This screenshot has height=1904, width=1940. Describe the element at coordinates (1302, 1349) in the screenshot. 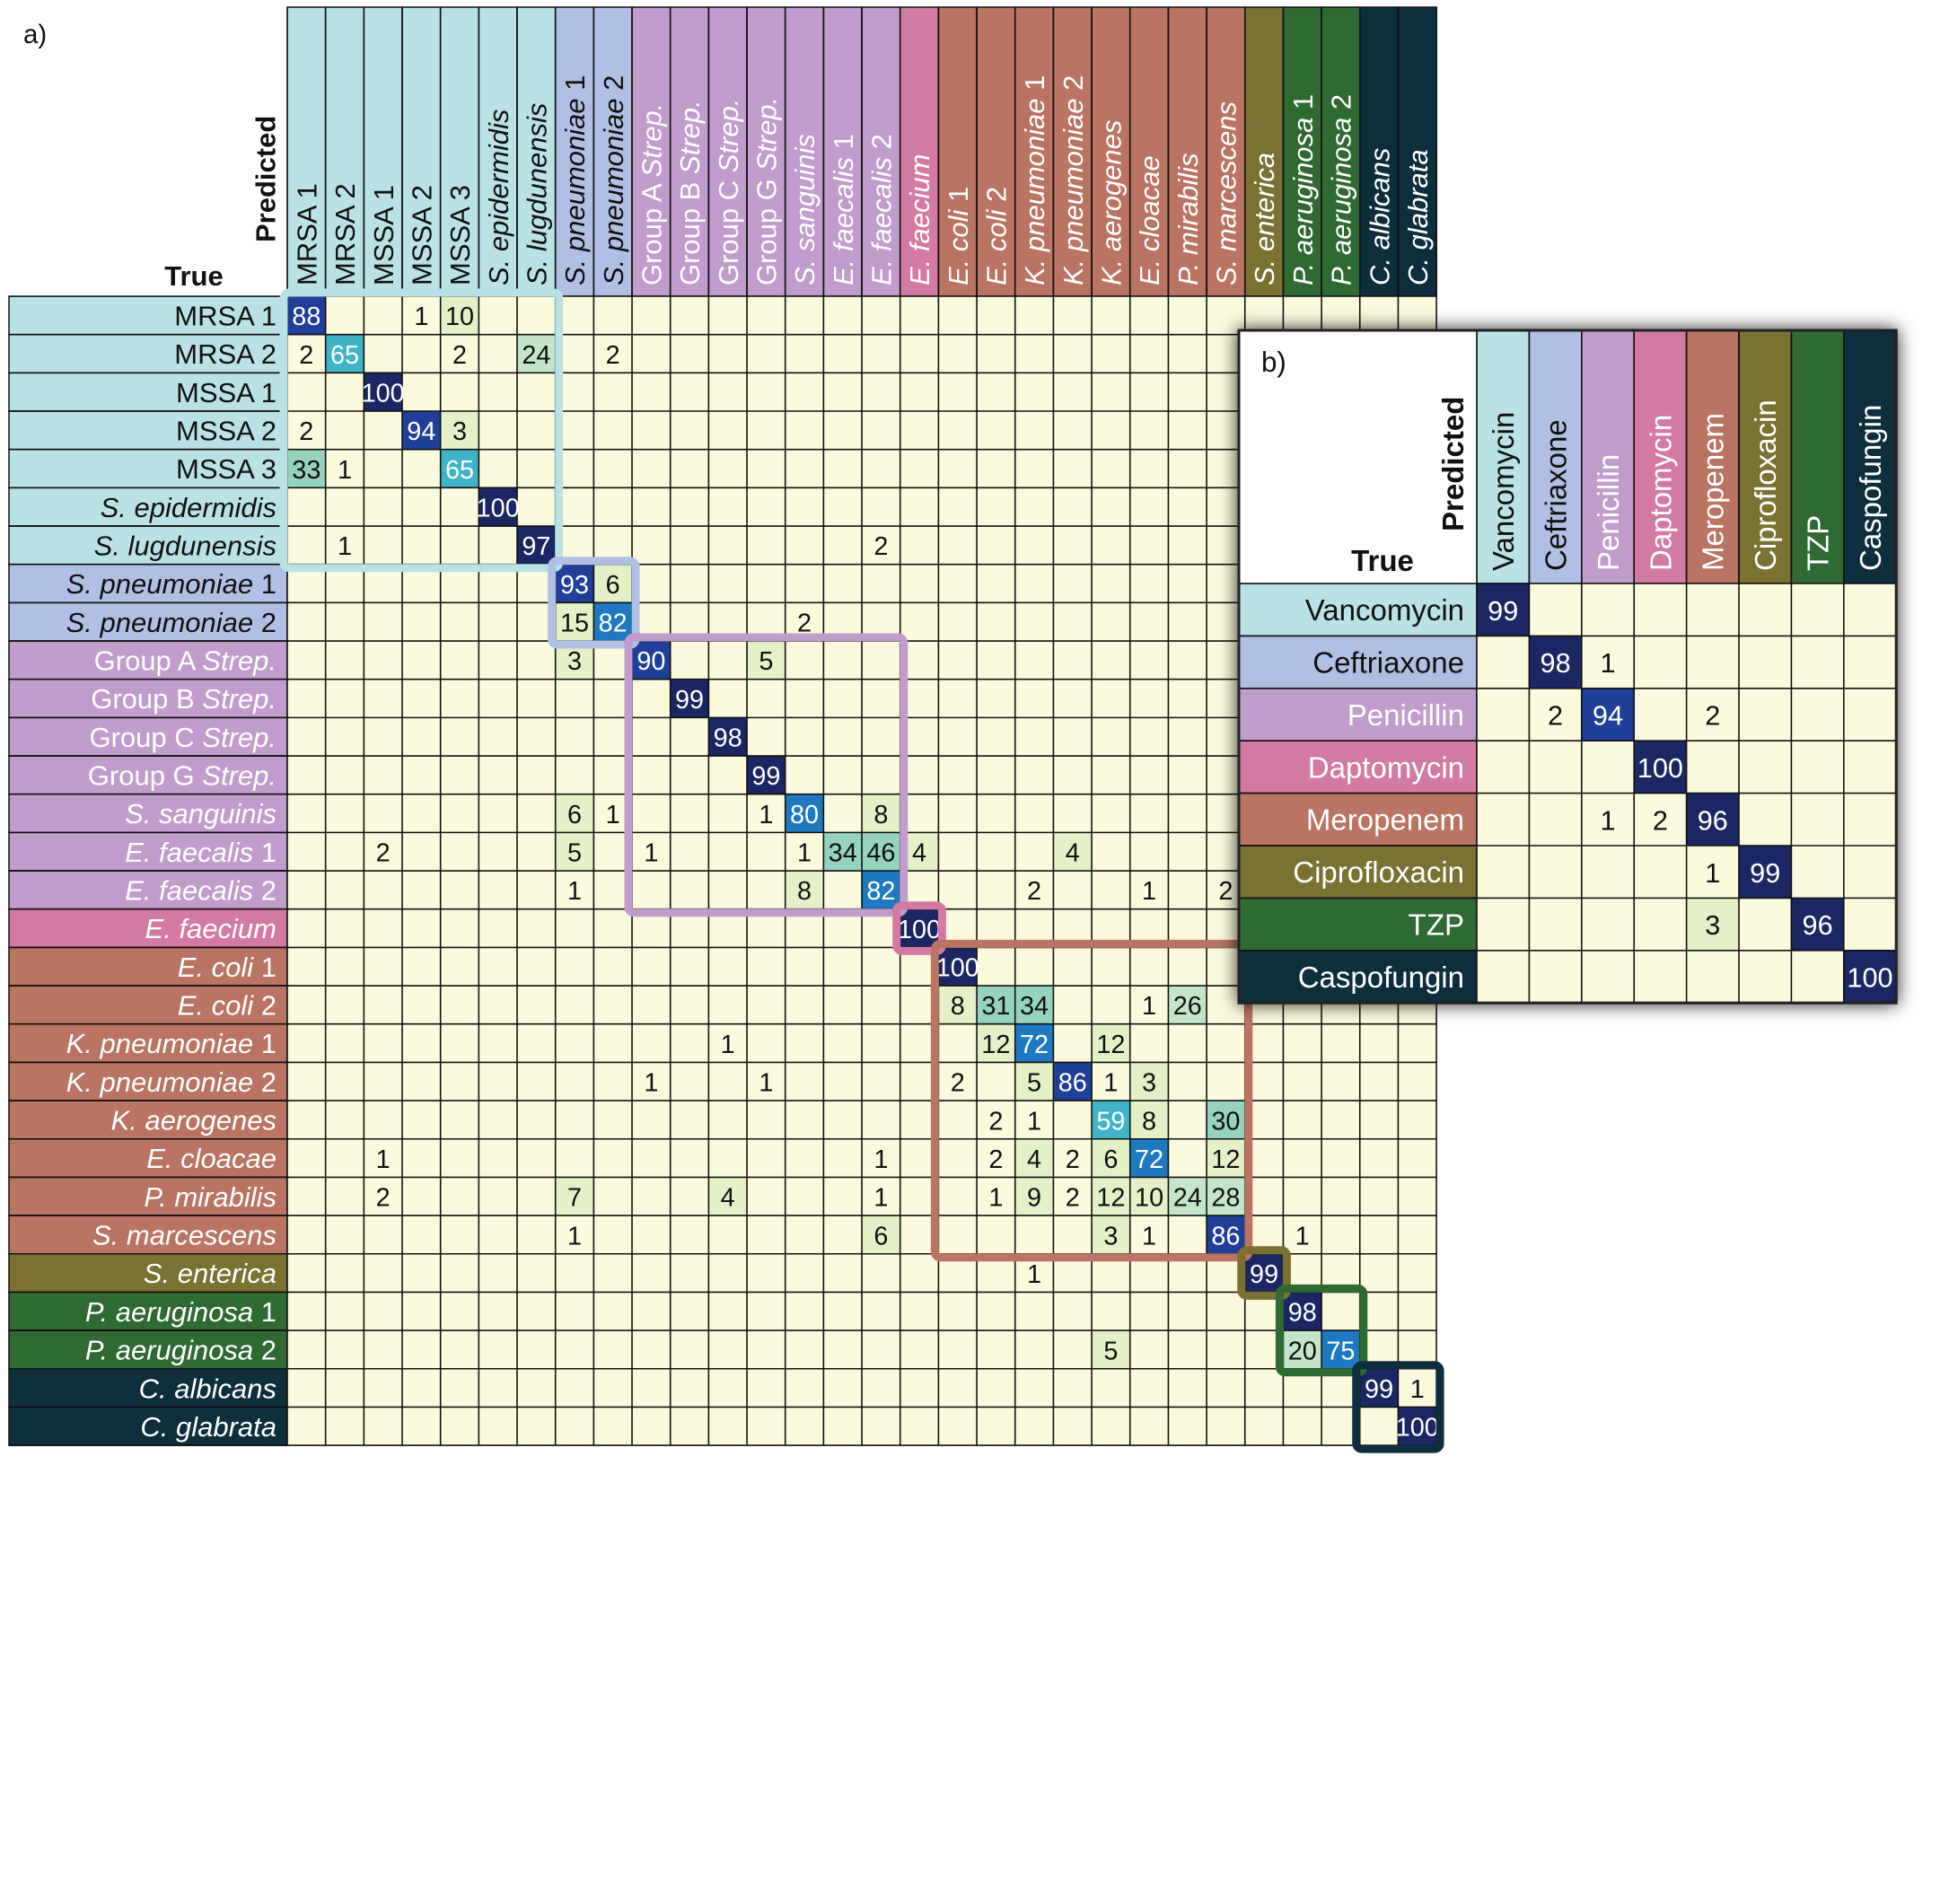

I see `a-cell-r27-c26` at that location.